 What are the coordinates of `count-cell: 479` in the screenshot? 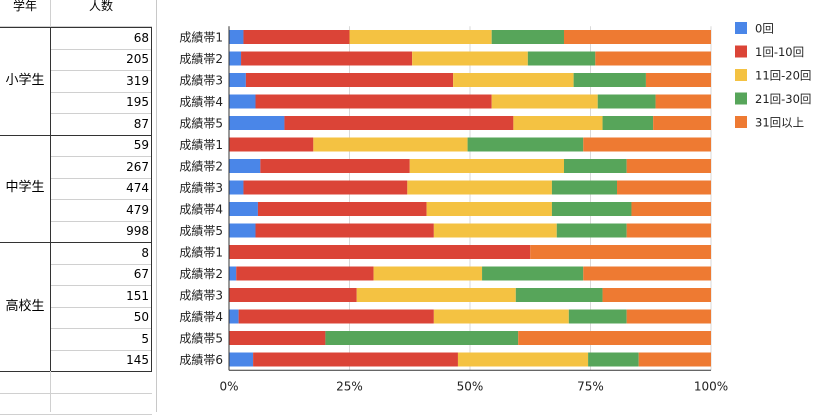 It's located at (137, 209).